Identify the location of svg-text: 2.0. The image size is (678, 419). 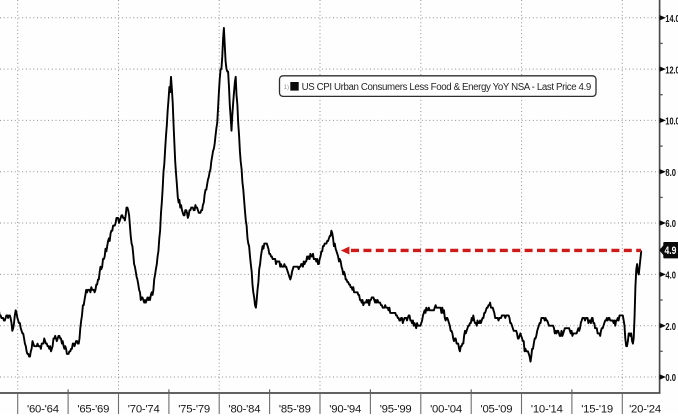
(670, 327).